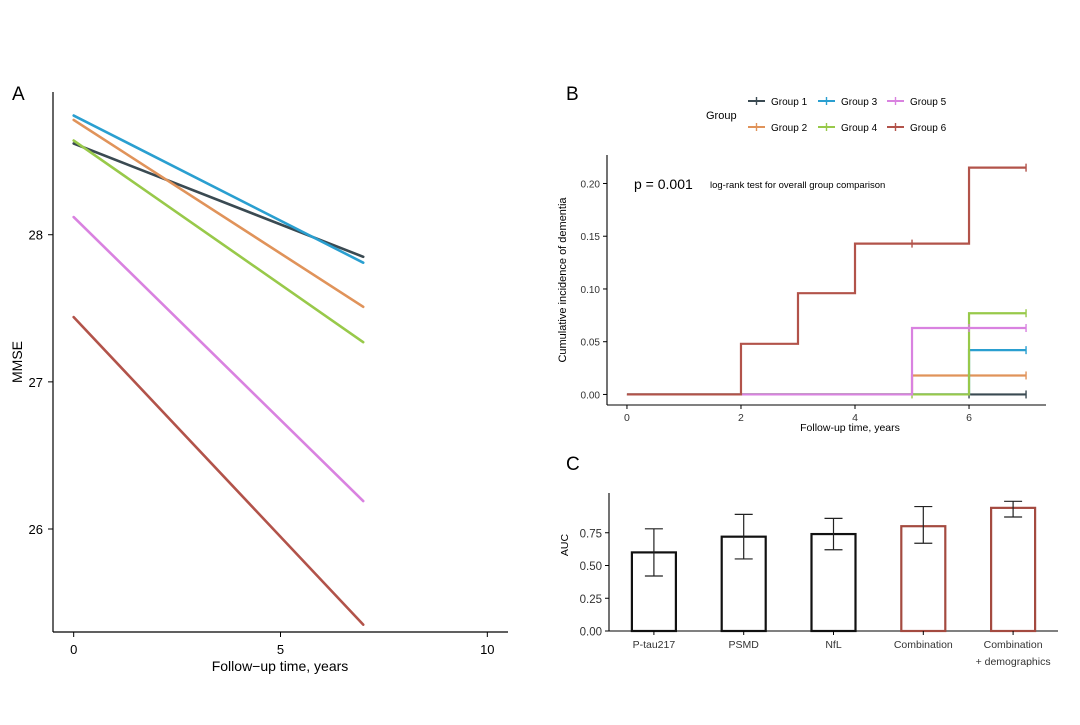 Image resolution: width=1080 pixels, height=725 pixels. Describe the element at coordinates (591, 290) in the screenshot. I see `panel-b-y-tick-label: 0.10` at that location.